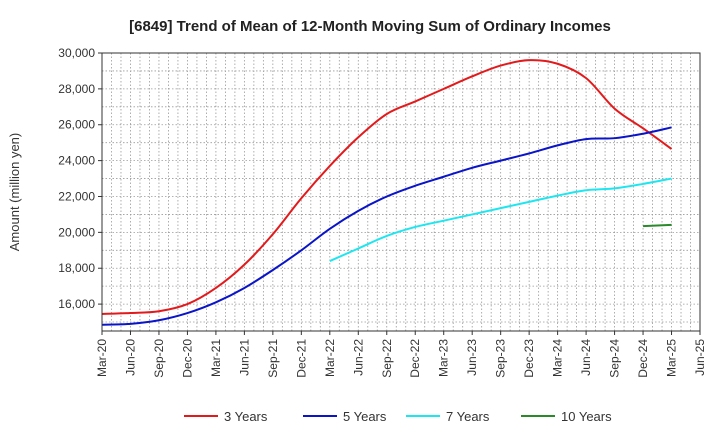 Image resolution: width=720 pixels, height=440 pixels. I want to click on y-tick-label: 24,000, so click(76, 161).